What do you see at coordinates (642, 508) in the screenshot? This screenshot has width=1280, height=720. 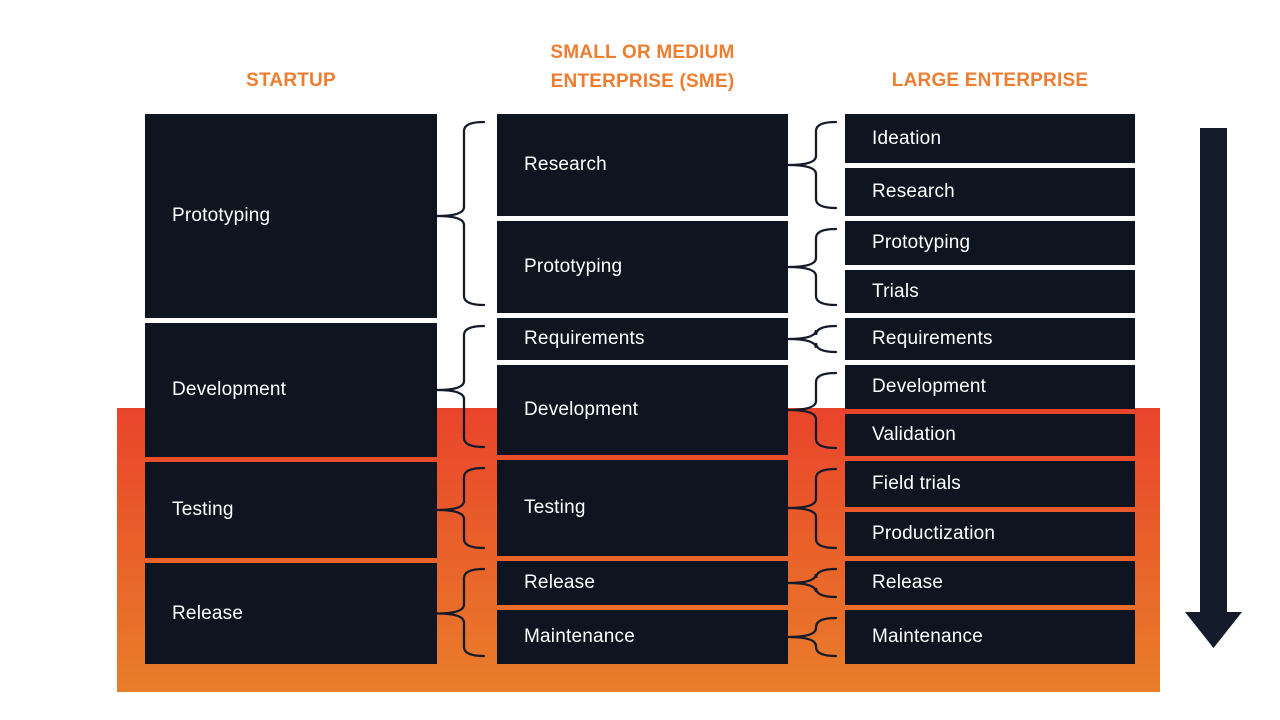 I see `phase-sme-testing: Testing` at bounding box center [642, 508].